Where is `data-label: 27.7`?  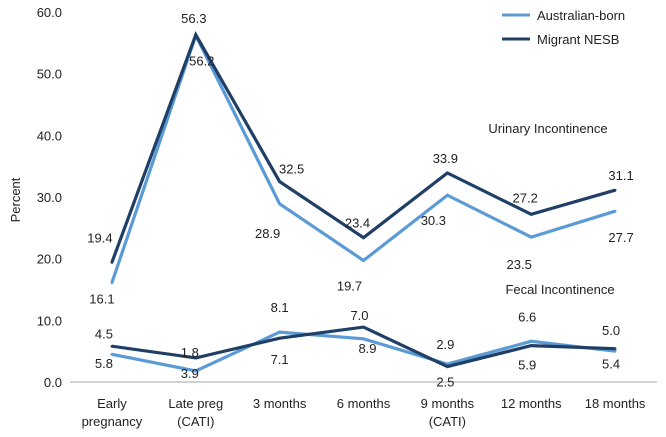
data-label: 27.7 is located at coordinates (620, 237).